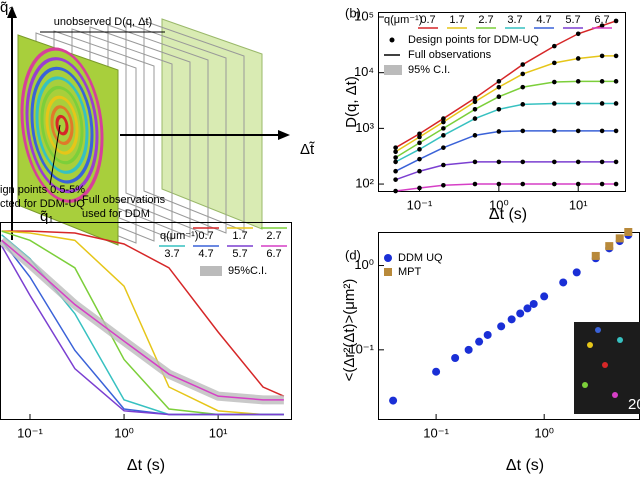  I want to click on legend-label: Design points for DDM-UQ, so click(473, 40).